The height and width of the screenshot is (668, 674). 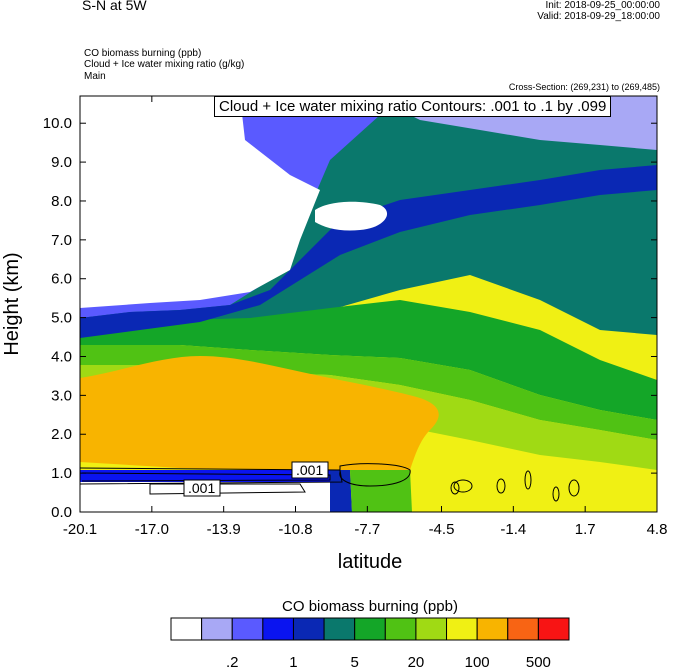 I want to click on x-axis-title: latitude, so click(x=370, y=562).